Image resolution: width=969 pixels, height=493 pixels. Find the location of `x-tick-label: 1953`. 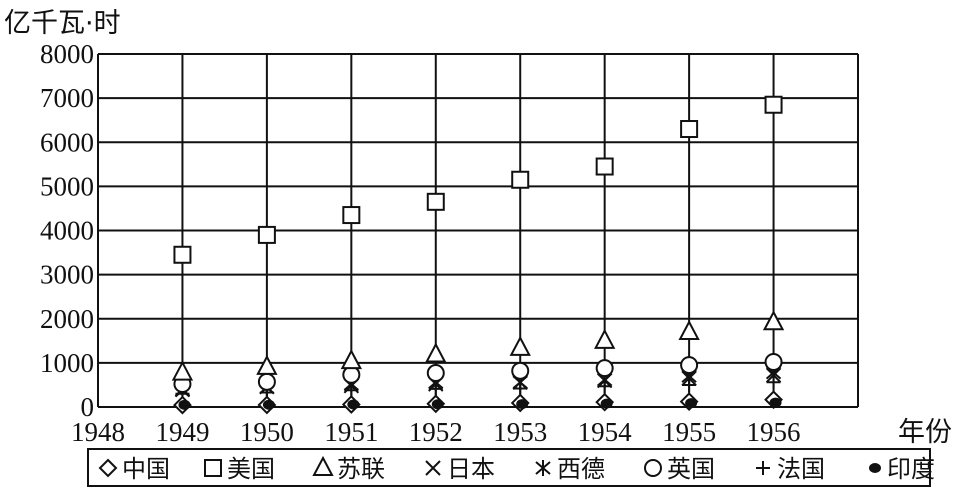

x-tick-label: 1953 is located at coordinates (520, 432).